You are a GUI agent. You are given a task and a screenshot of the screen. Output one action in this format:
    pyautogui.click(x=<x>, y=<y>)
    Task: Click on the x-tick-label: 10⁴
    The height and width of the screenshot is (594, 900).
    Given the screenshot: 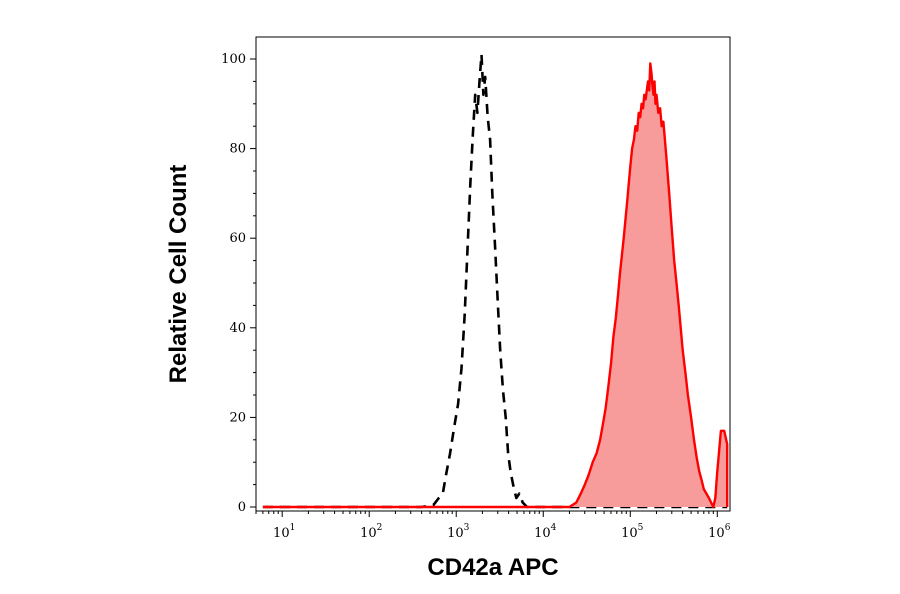 What is the action you would take?
    pyautogui.click(x=545, y=532)
    